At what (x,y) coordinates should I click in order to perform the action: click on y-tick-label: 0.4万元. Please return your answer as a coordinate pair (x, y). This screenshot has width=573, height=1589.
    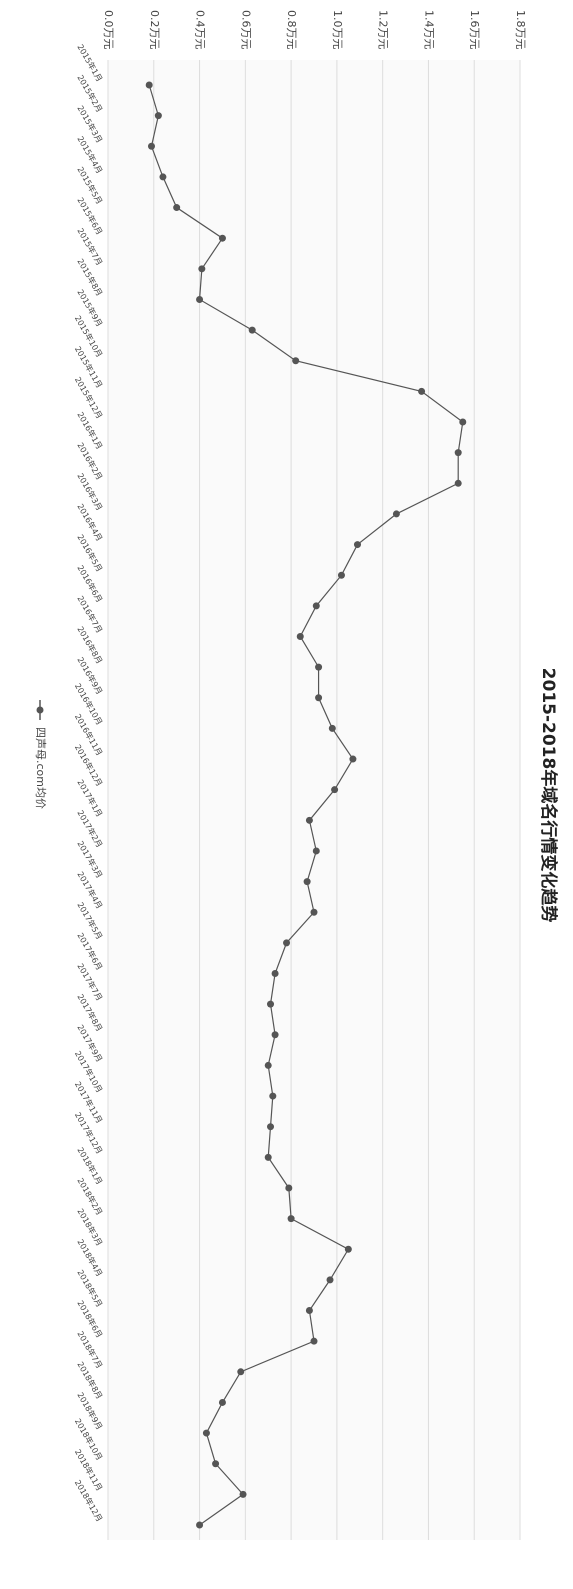
    Looking at the image, I should click on (200, 30).